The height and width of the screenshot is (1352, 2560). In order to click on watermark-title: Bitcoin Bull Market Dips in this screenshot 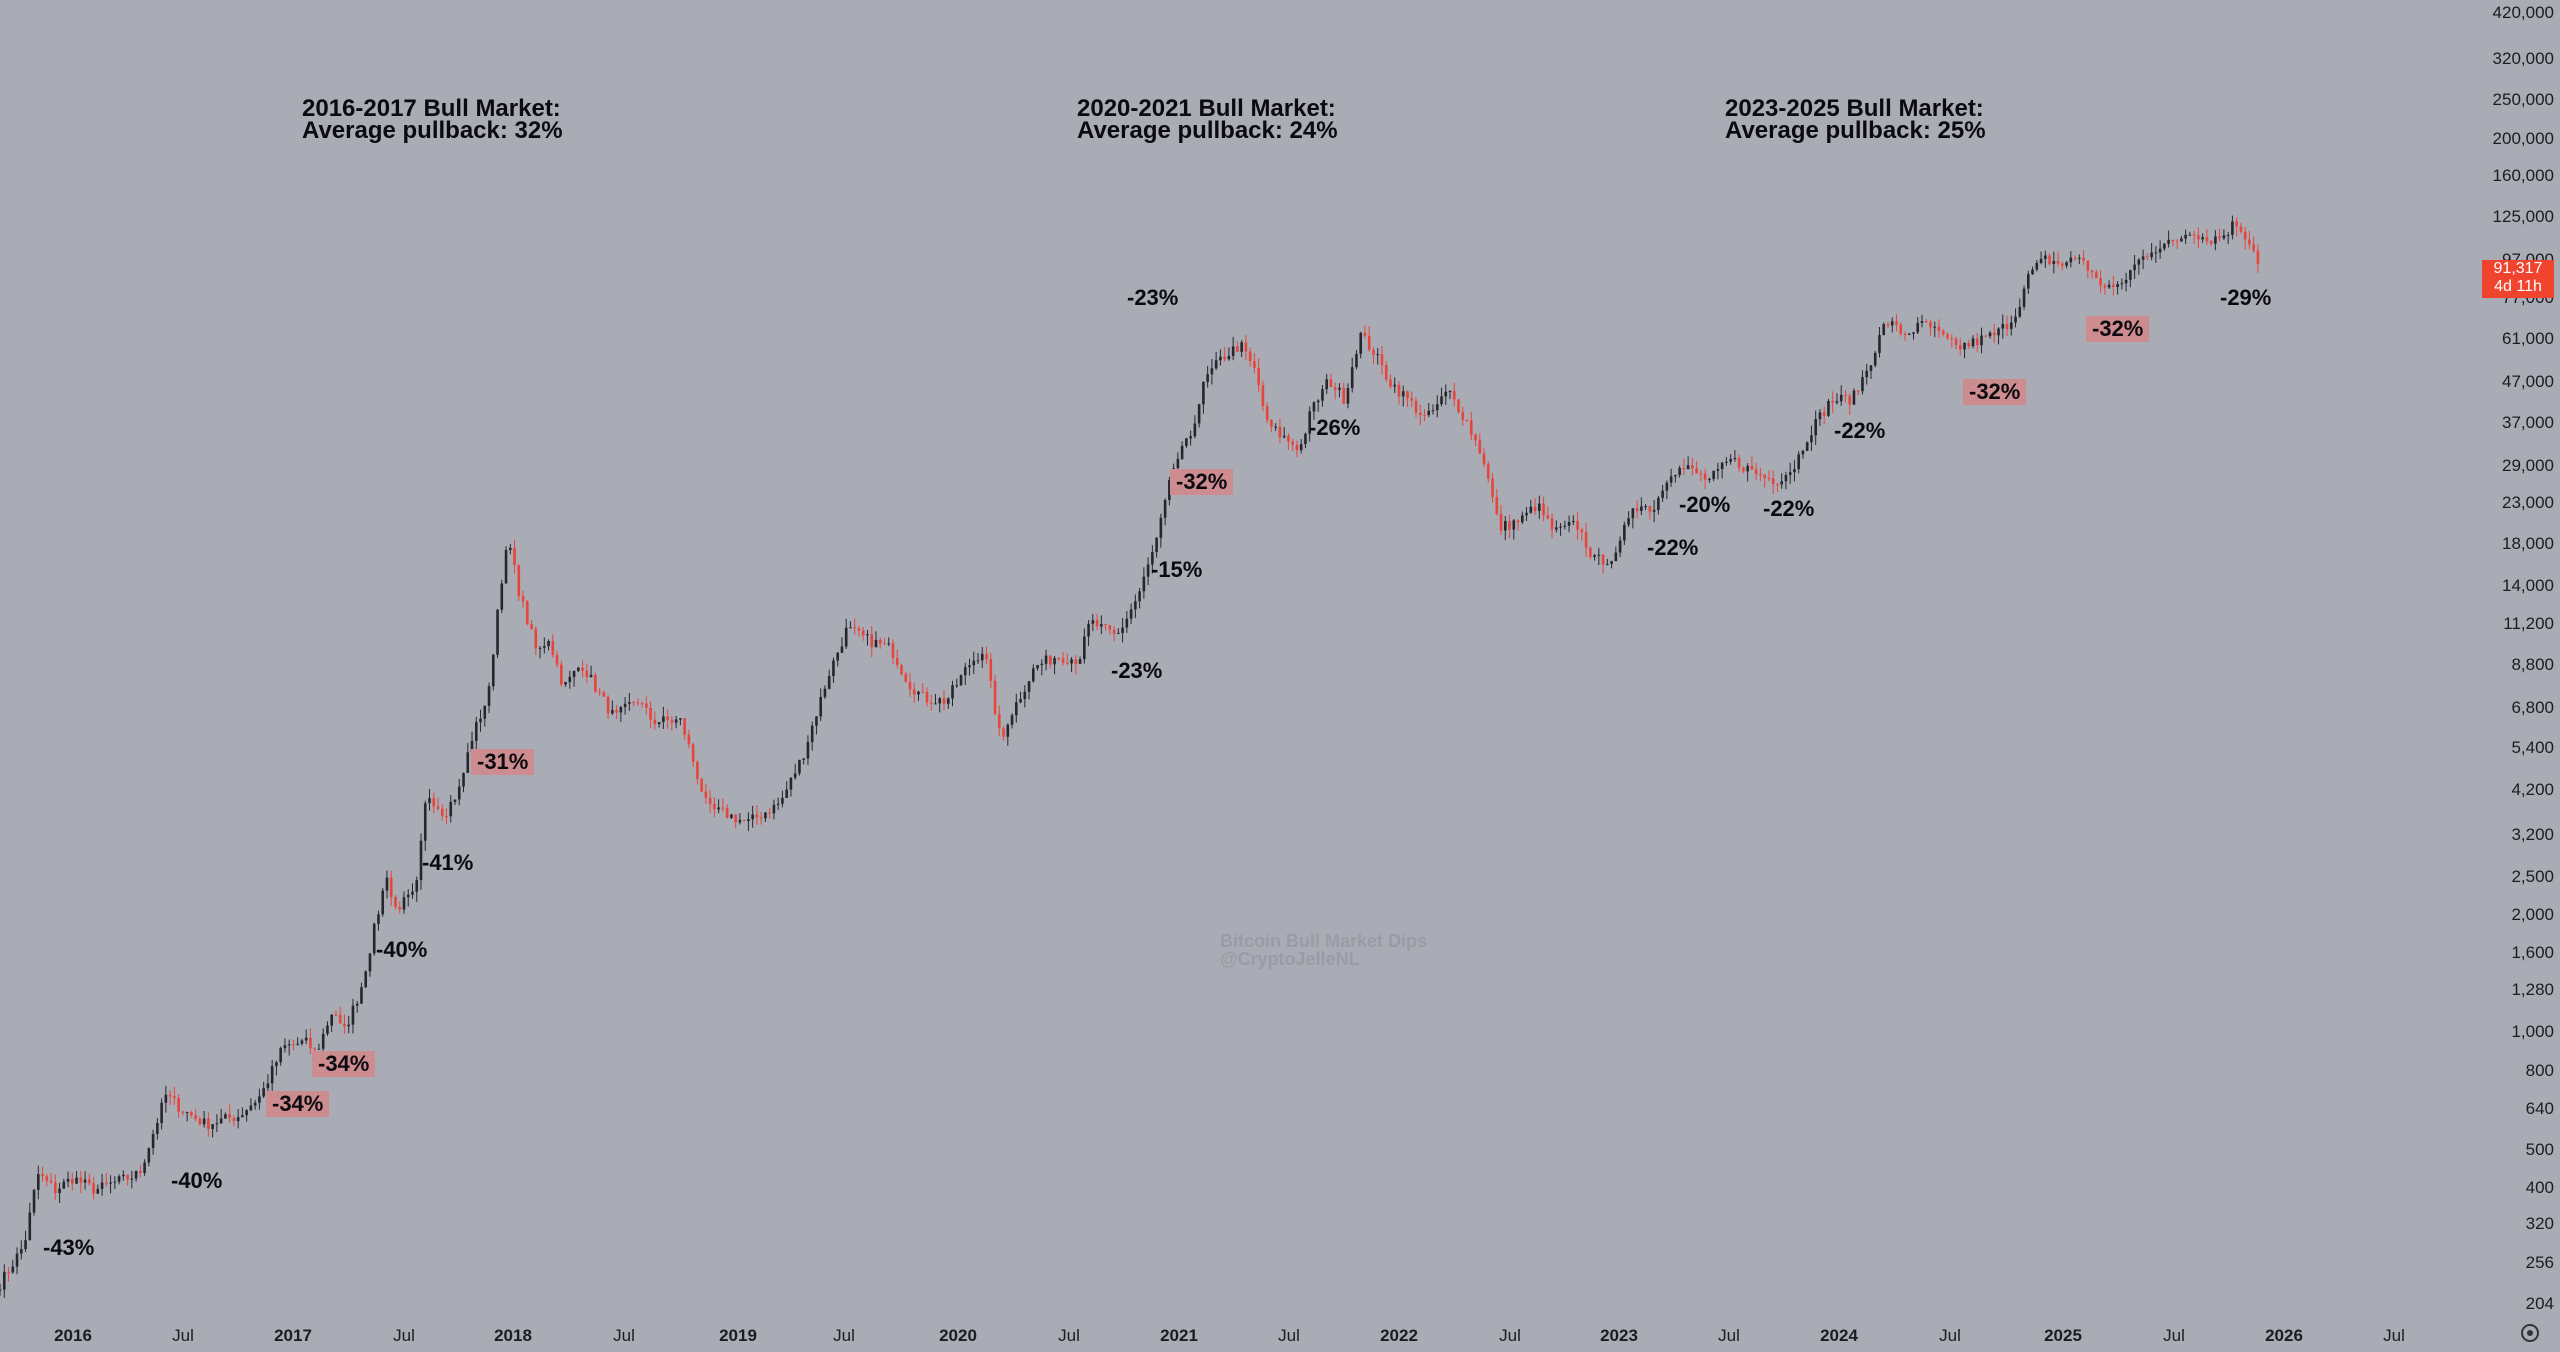, I will do `click(1324, 941)`.